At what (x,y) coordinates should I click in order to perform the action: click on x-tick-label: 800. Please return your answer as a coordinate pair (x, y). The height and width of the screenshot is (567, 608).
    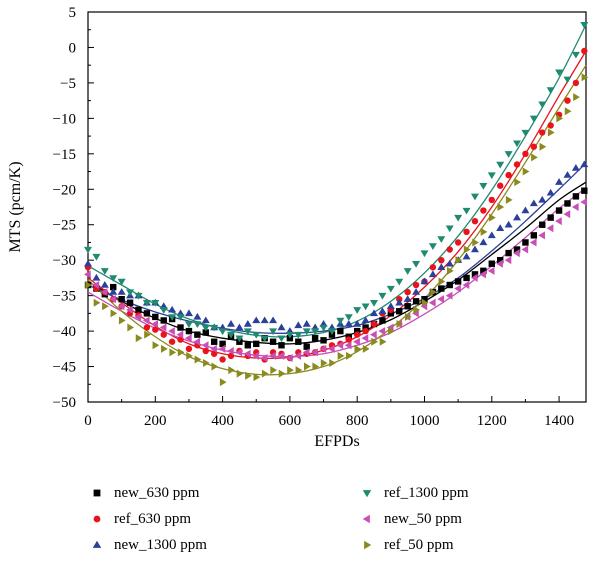
    Looking at the image, I should click on (357, 421).